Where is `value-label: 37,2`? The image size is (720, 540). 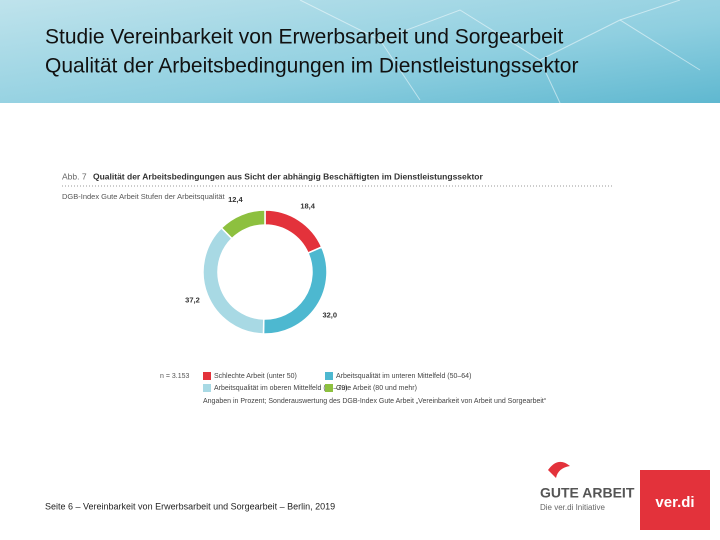 value-label: 37,2 is located at coordinates (192, 300).